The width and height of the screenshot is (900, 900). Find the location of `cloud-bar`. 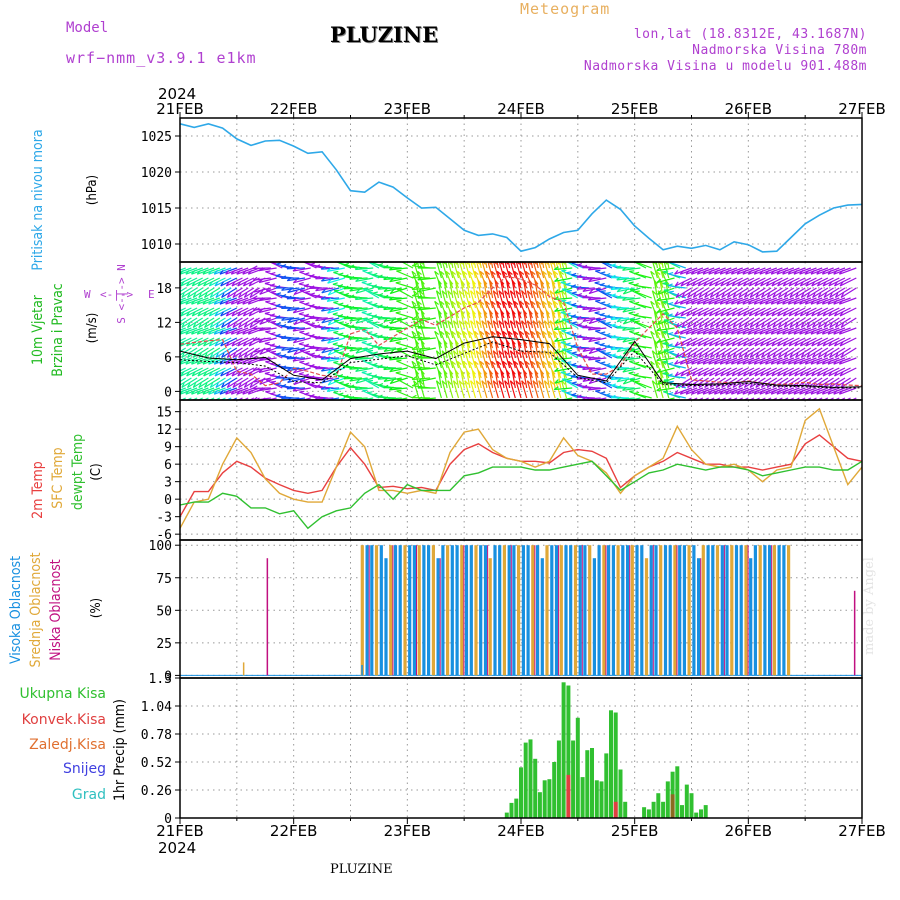

cloud-bar is located at coordinates (476, 610).